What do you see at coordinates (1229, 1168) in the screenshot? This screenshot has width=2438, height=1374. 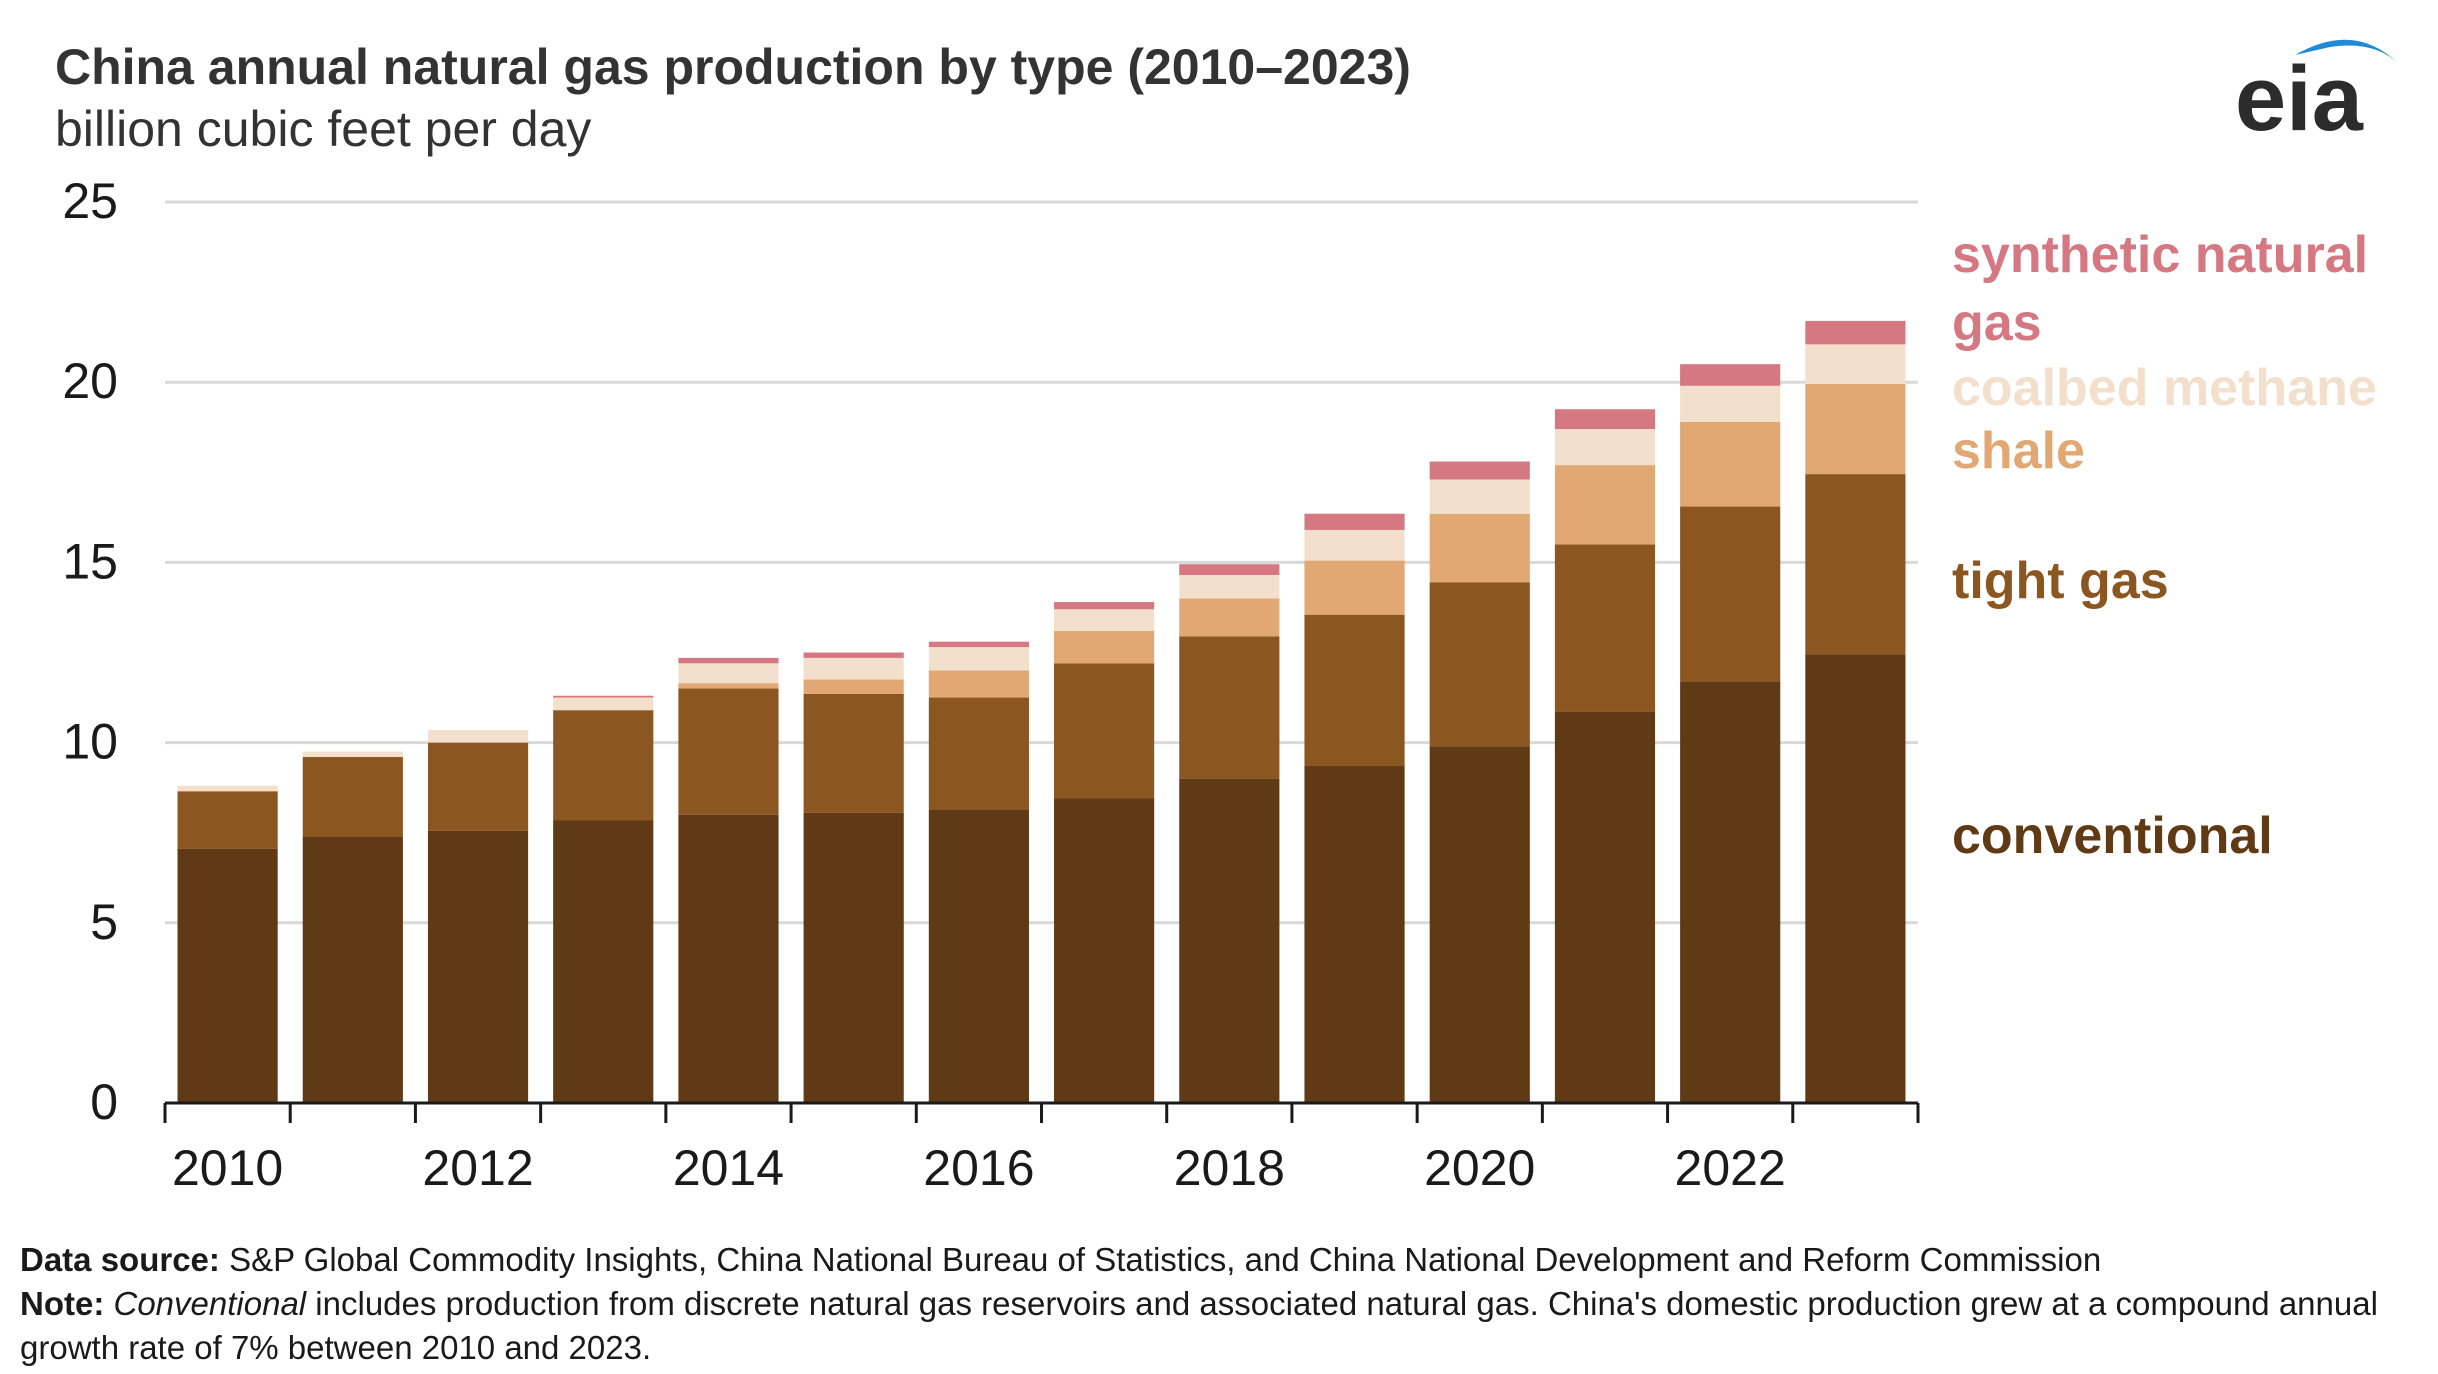 I see `x-tick-label-2018: 2018` at bounding box center [1229, 1168].